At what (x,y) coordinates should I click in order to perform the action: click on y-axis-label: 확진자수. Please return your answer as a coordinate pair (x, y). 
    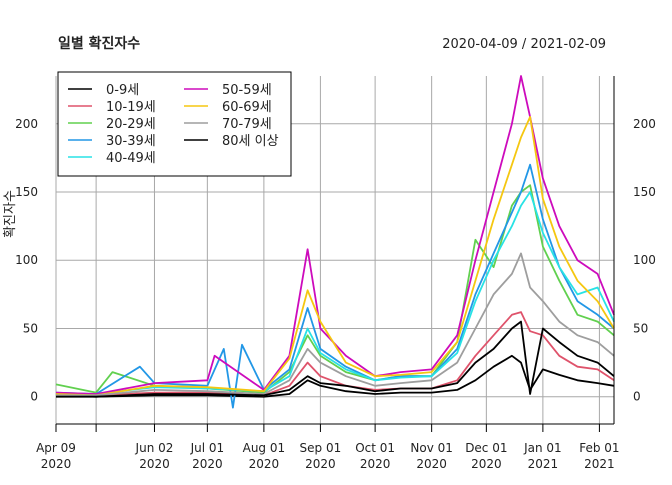
    Looking at the image, I should click on (10, 214).